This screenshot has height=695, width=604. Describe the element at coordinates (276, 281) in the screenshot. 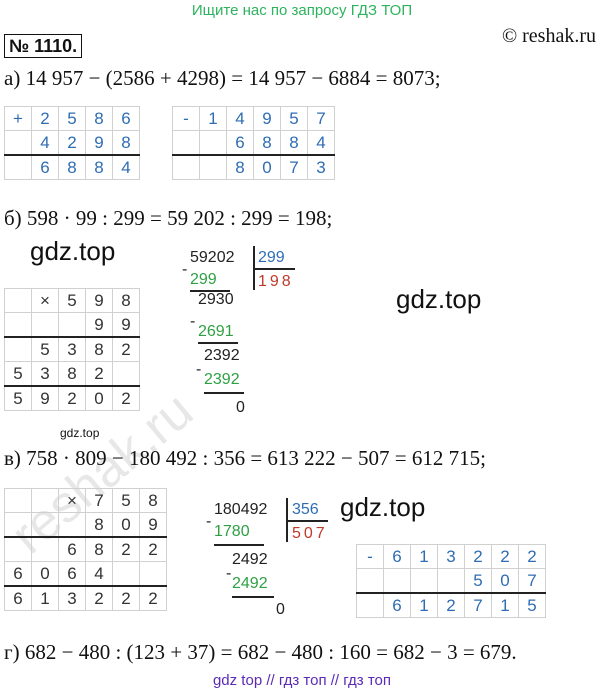

I see `quotient: 198` at that location.